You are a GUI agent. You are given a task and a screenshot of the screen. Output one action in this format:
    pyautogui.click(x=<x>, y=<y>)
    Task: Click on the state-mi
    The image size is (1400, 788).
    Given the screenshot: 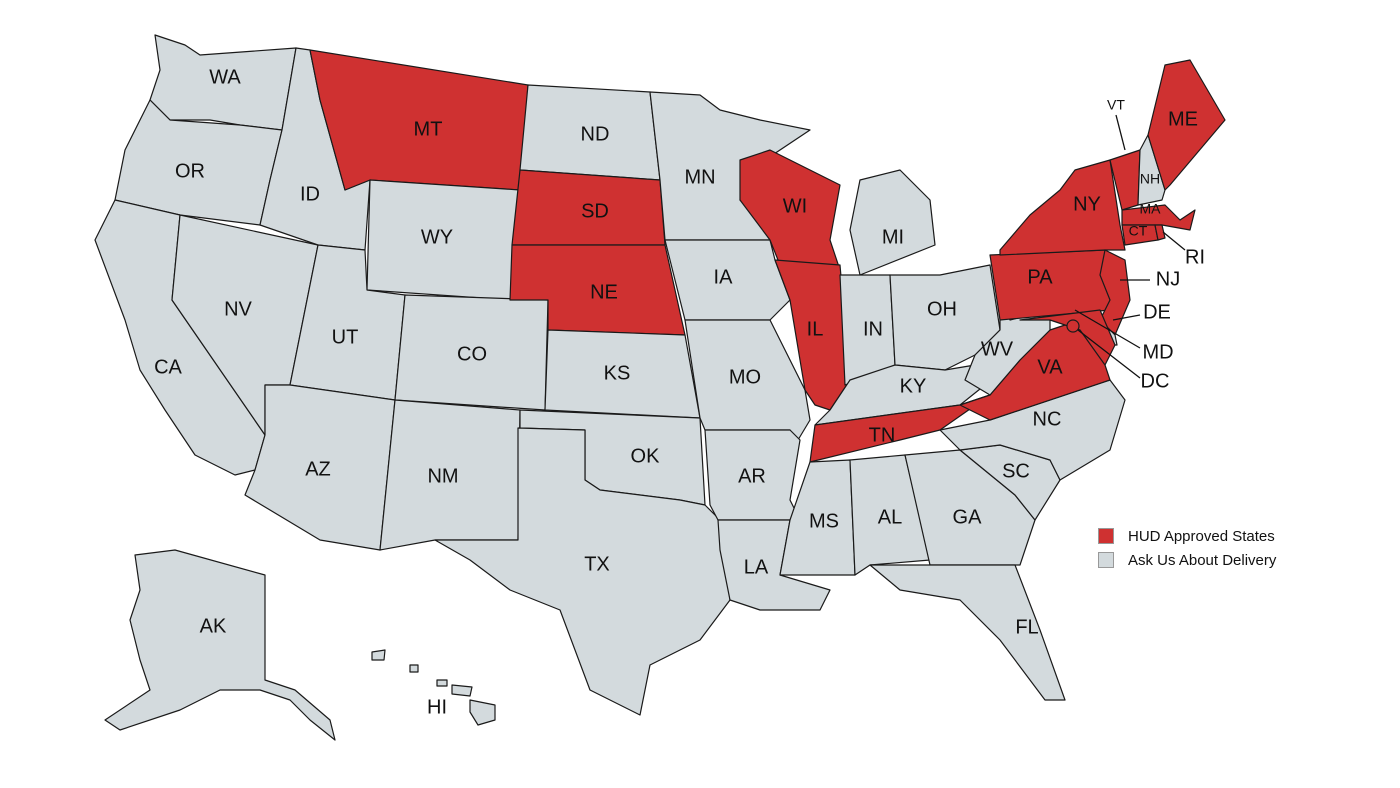 What is the action you would take?
    pyautogui.click(x=892, y=222)
    